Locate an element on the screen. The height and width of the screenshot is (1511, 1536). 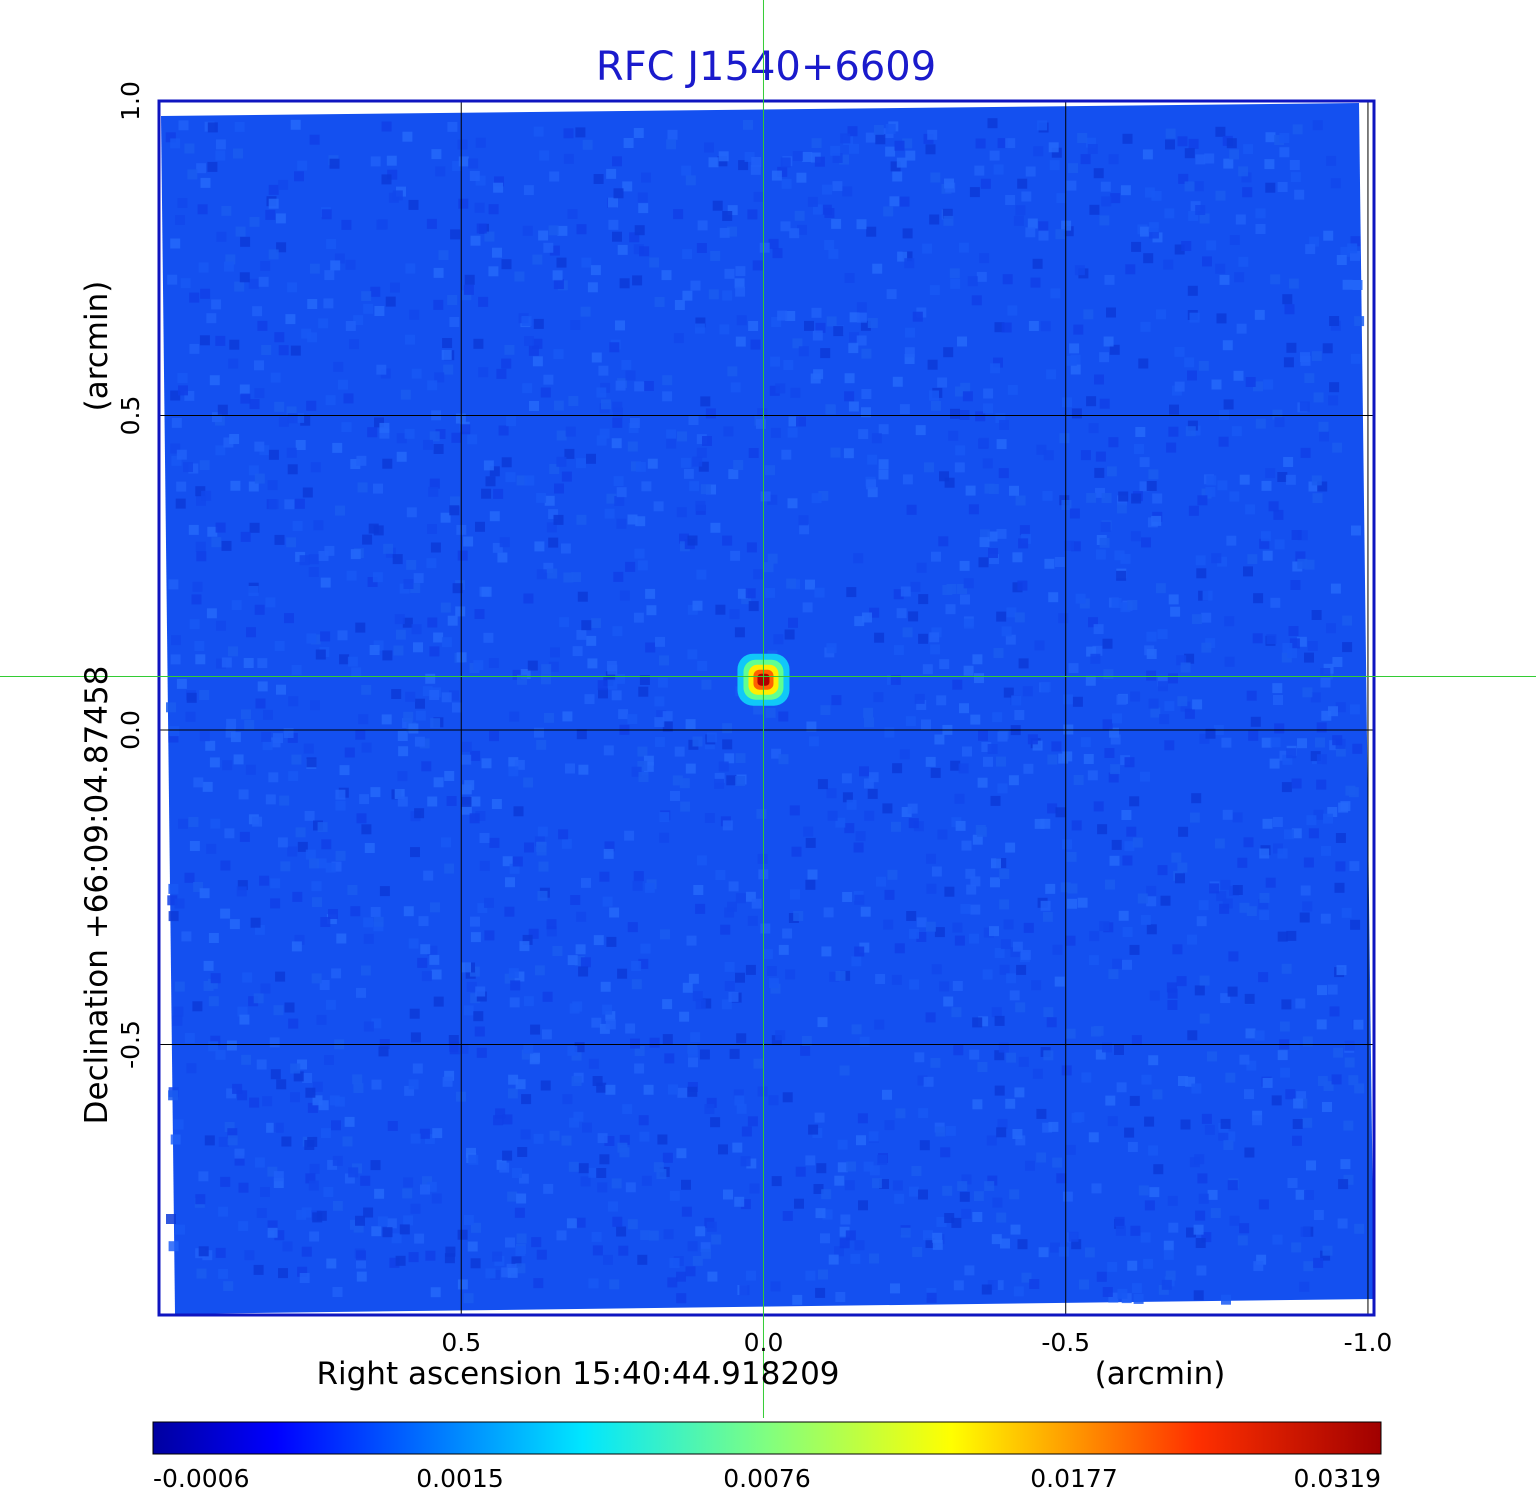
colorbar-tick-label: 0.0177 is located at coordinates (1073, 1478).